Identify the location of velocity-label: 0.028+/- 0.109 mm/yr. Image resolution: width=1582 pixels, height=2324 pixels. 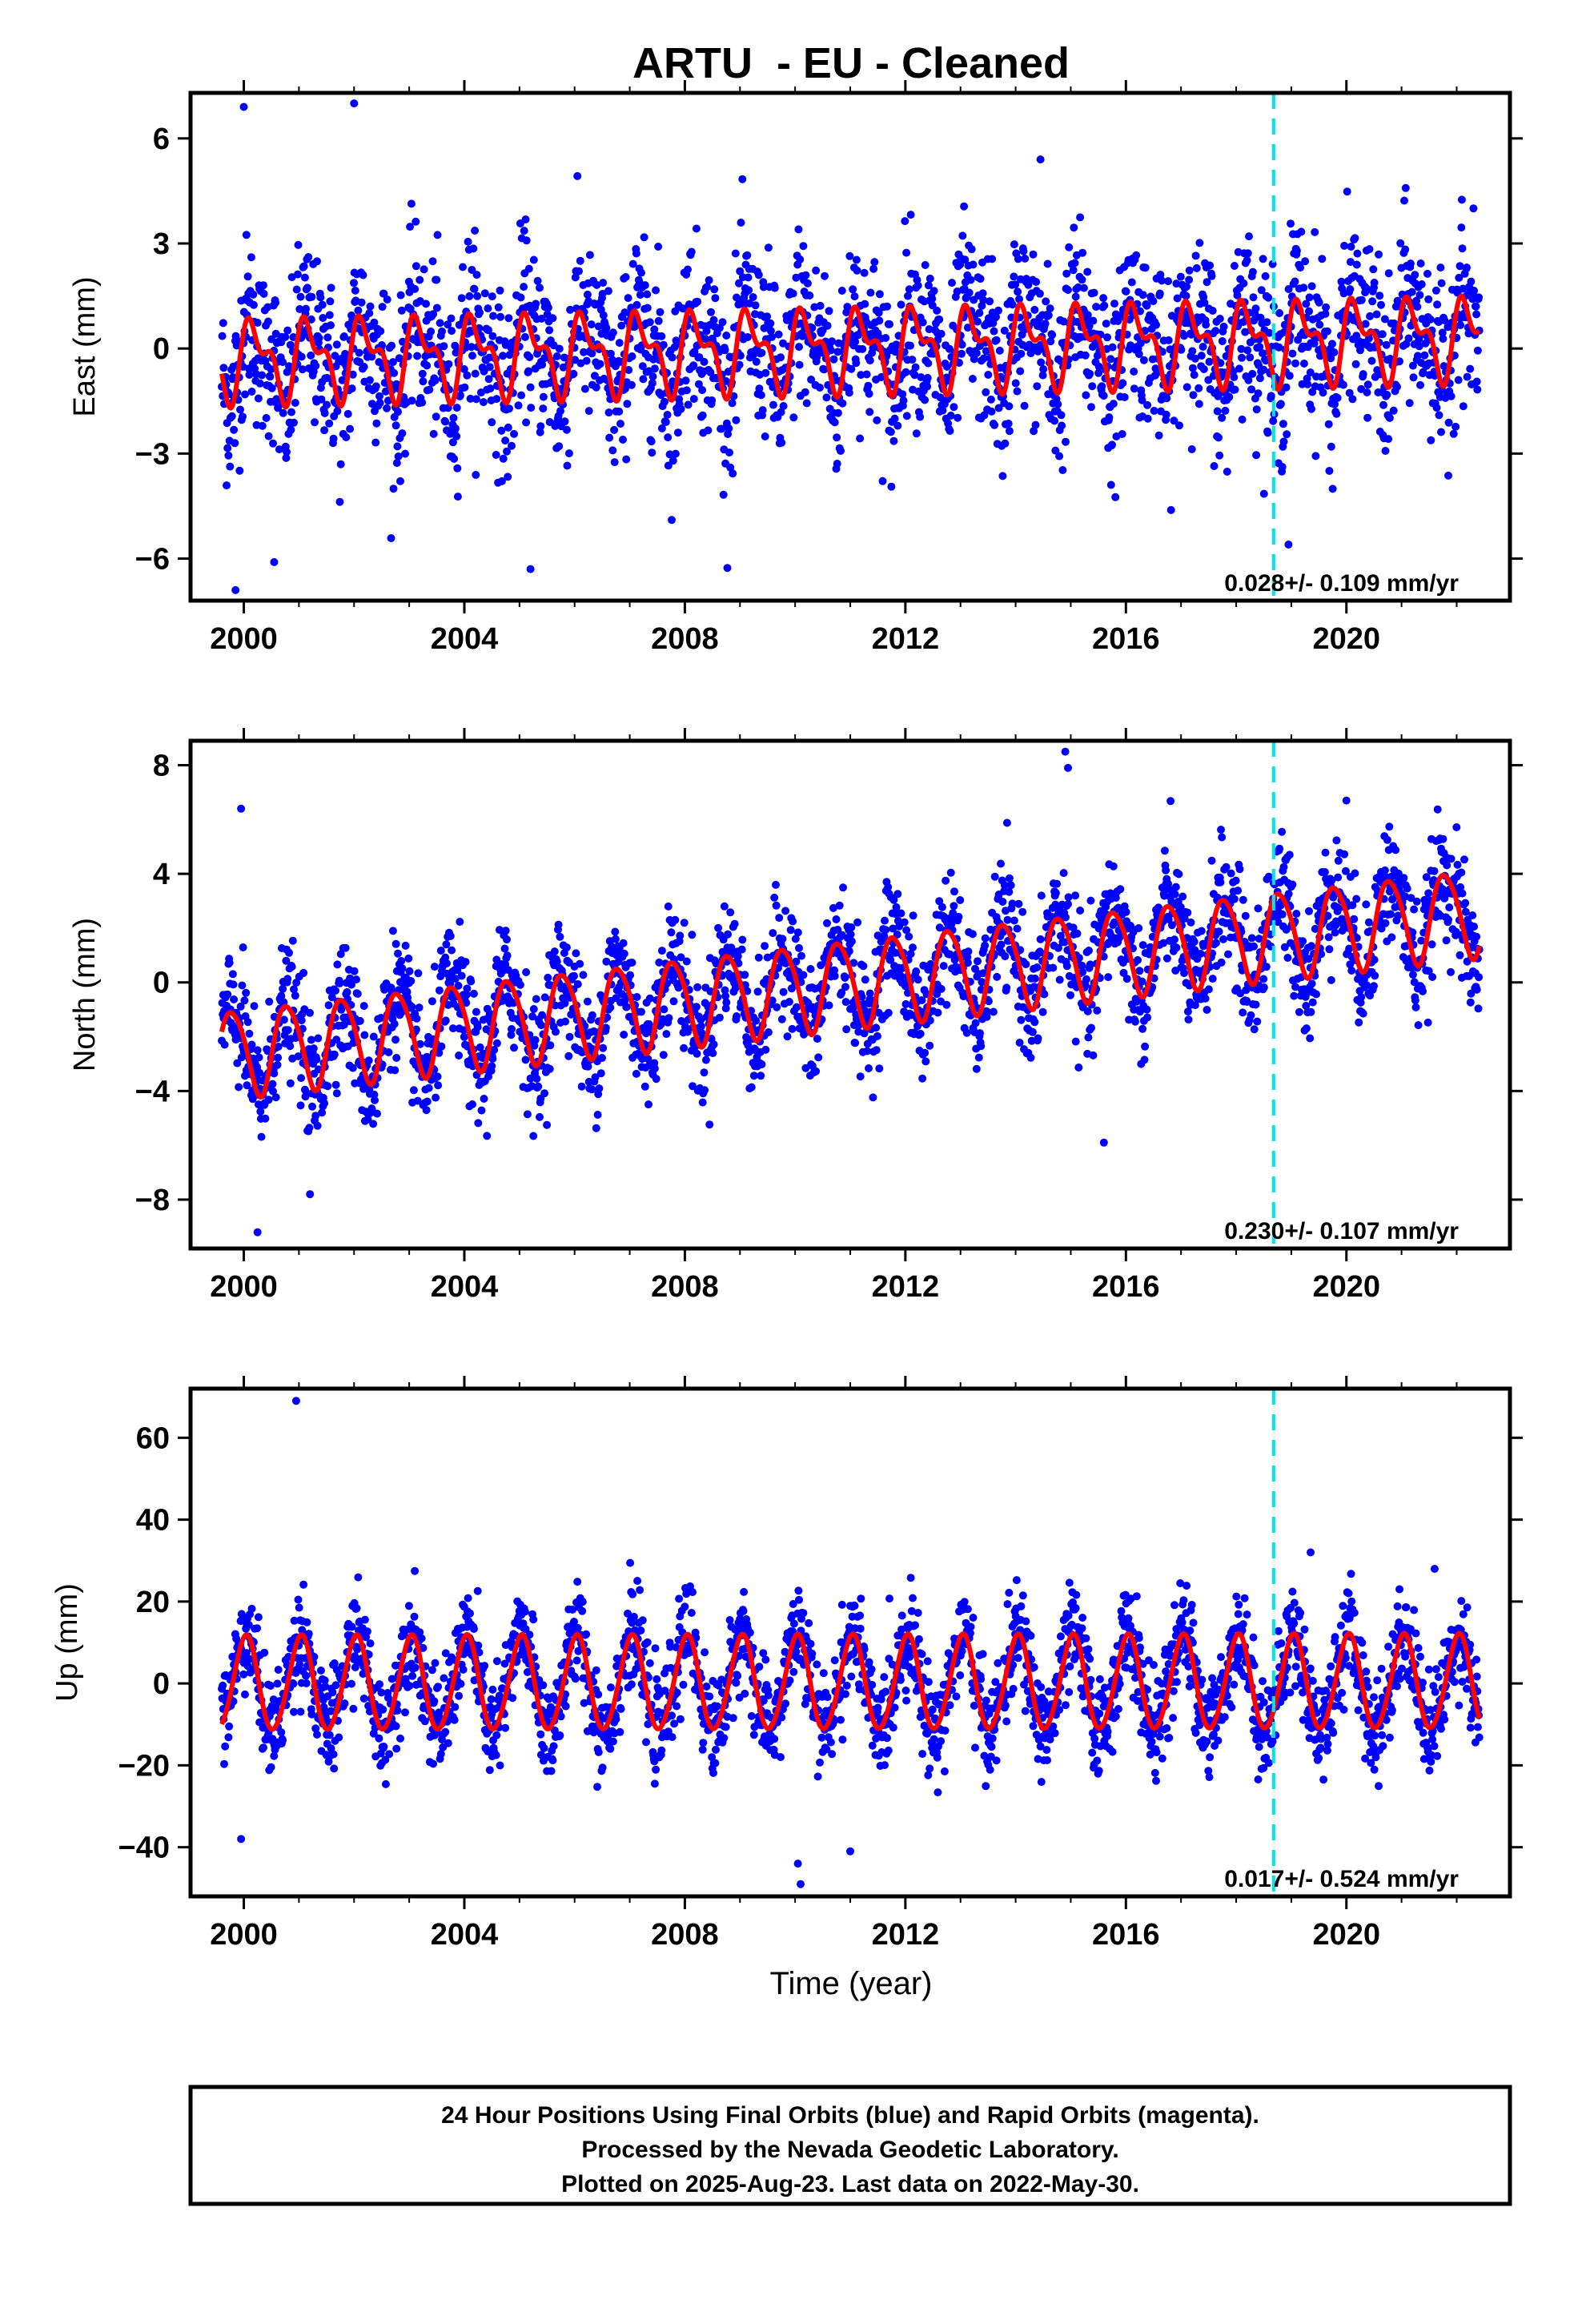
(1341, 583).